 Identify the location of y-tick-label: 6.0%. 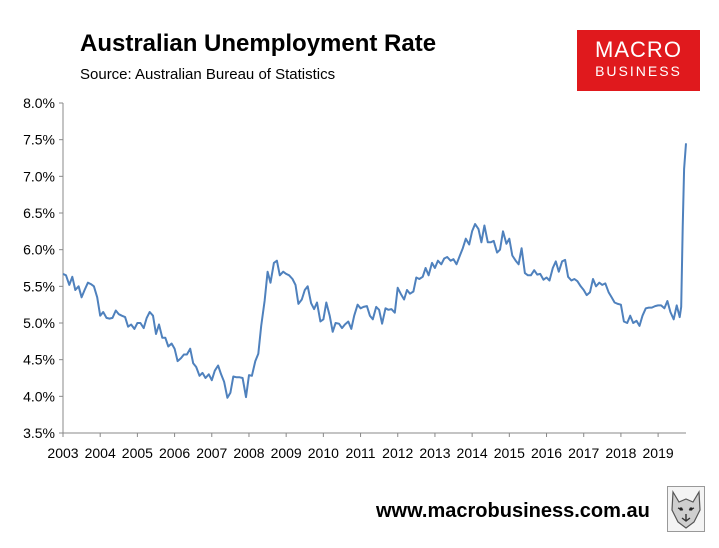
(39, 250).